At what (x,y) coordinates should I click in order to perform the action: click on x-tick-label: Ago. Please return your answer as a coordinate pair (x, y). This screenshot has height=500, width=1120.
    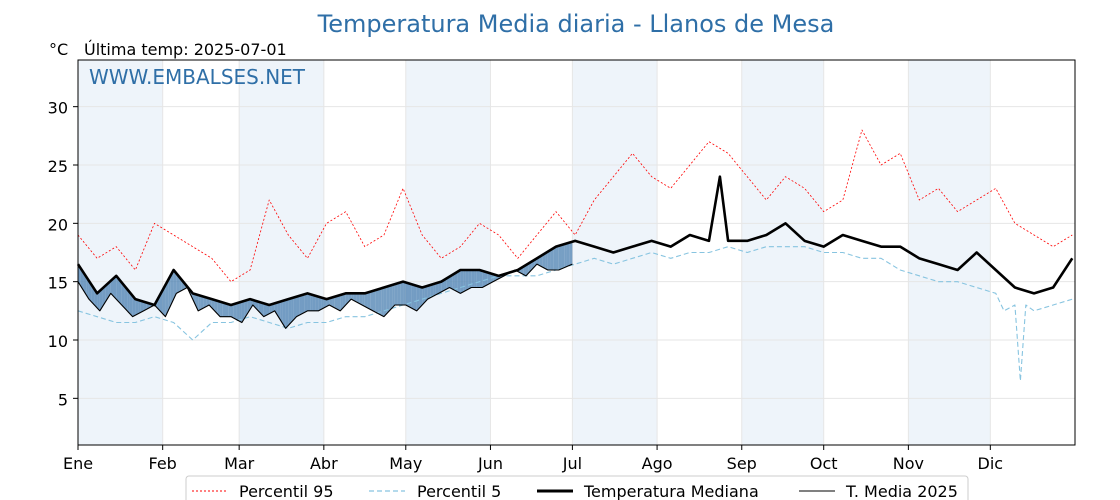
    Looking at the image, I should click on (657, 463).